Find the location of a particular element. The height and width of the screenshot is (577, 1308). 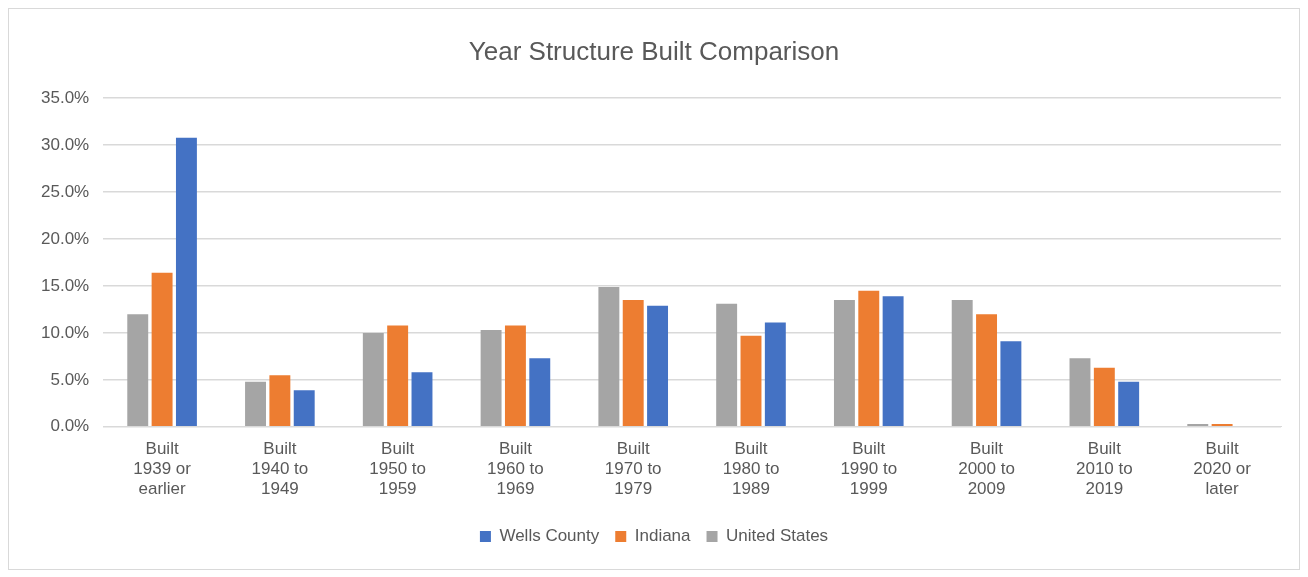

y-tick-label: 25.0% is located at coordinates (65, 191).